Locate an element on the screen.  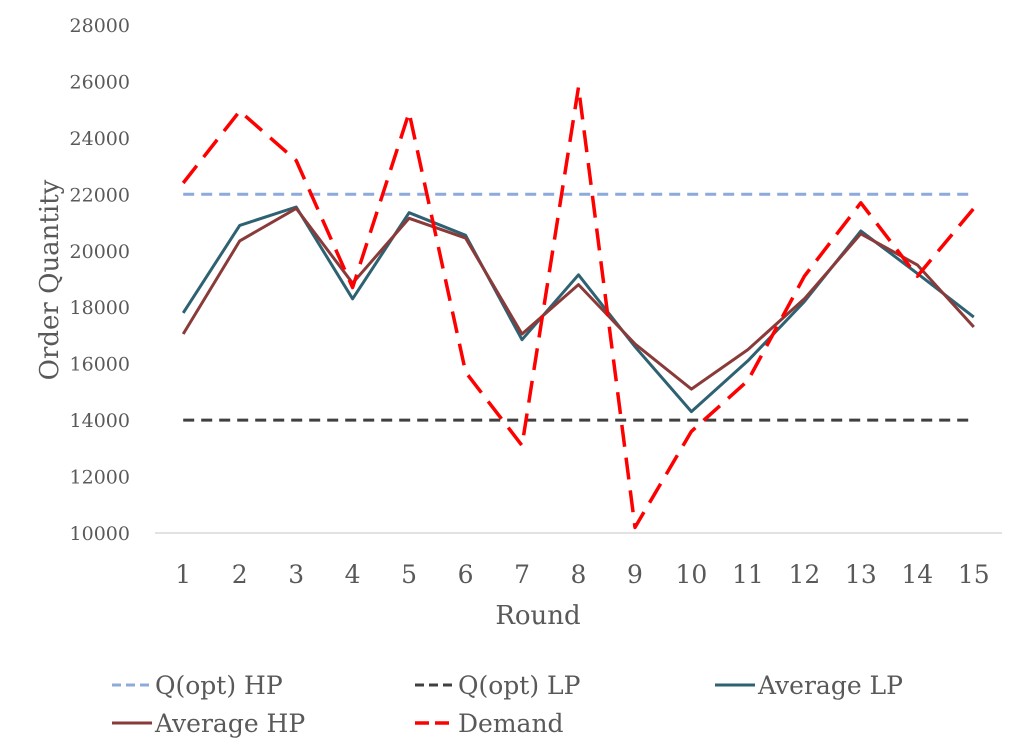
y-tick-label: 26000 is located at coordinates (100, 82).